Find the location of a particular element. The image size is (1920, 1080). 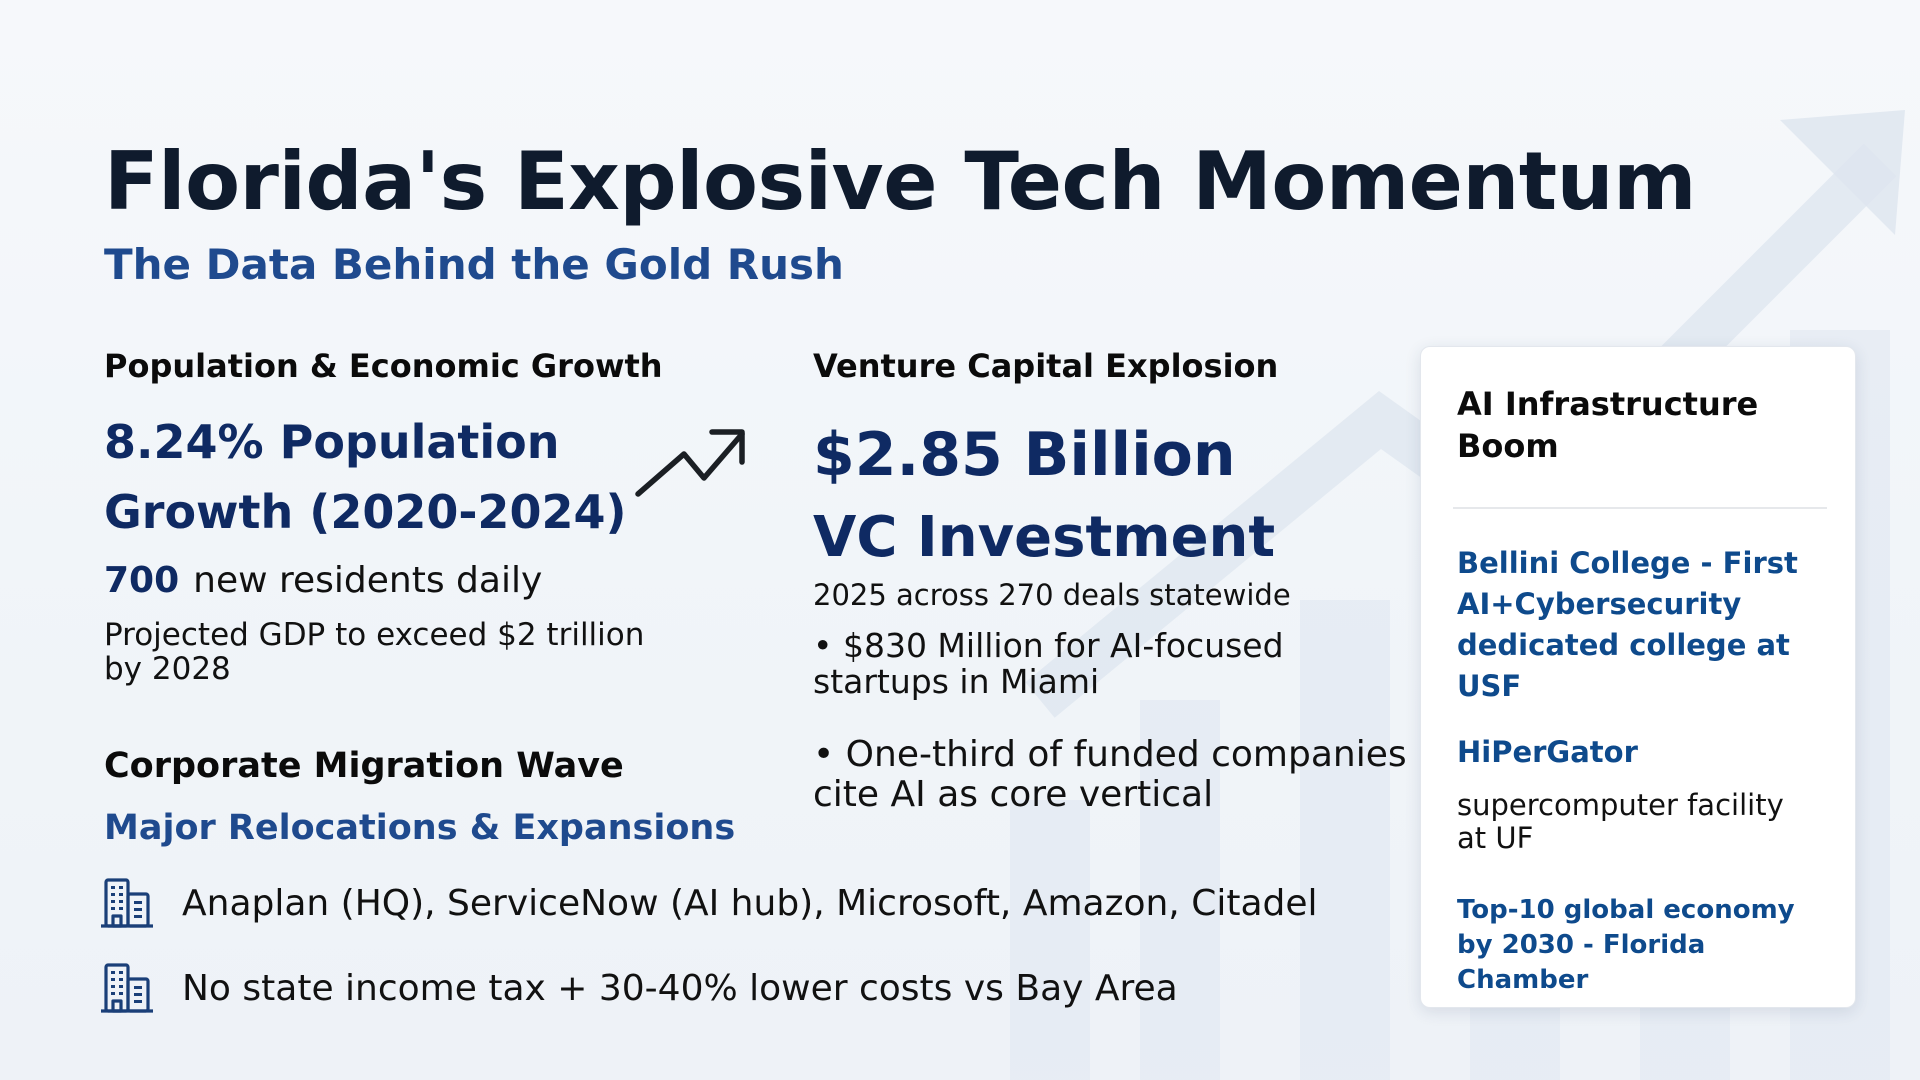

population-heading: Population & Economic Growth is located at coordinates (383, 366).